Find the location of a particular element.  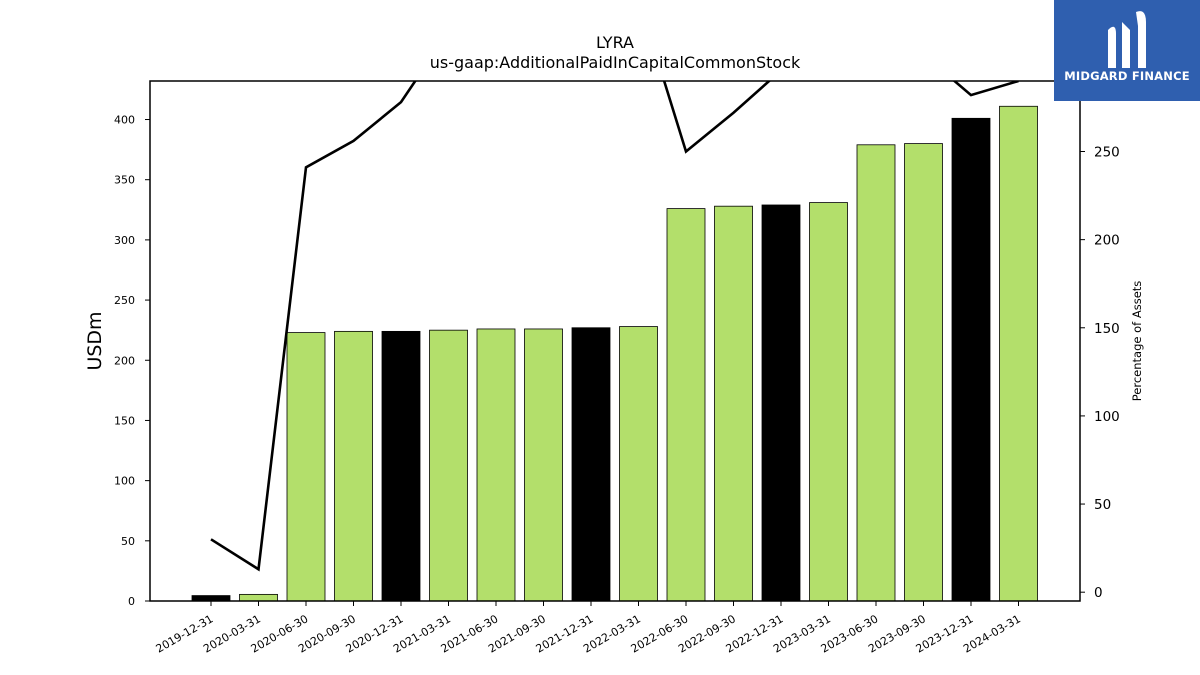

y-tick-label: 100 is located at coordinates (124, 481).